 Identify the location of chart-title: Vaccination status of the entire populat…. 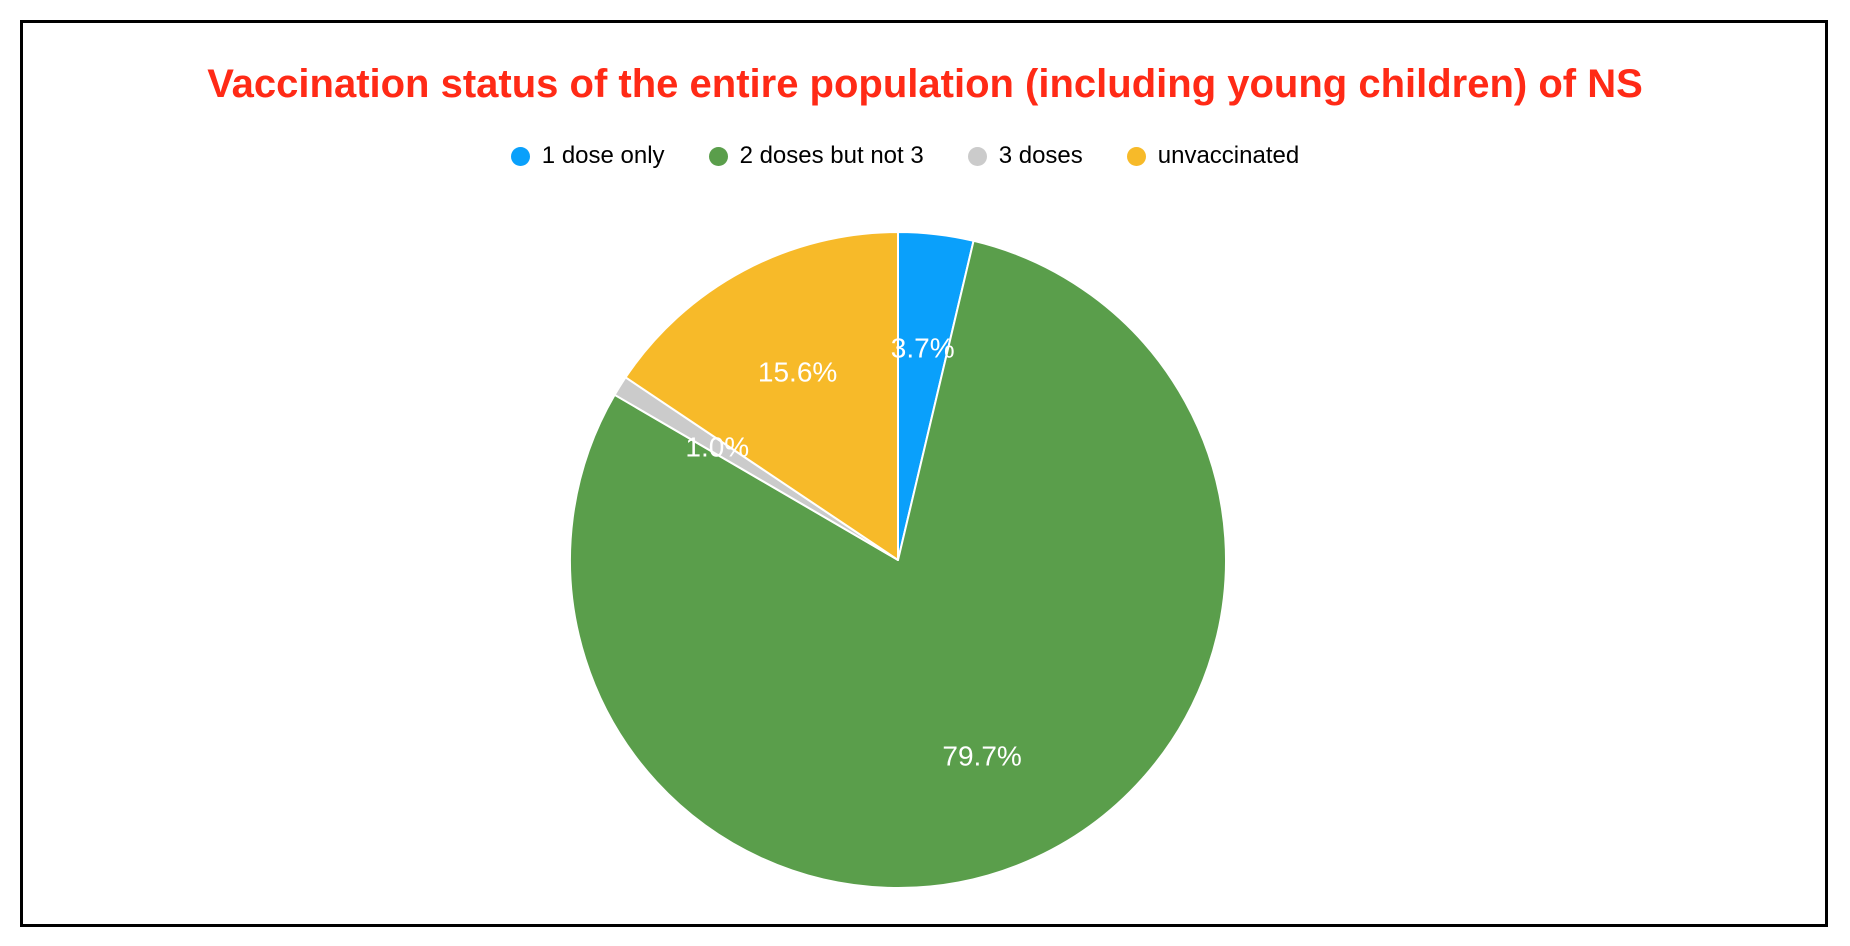
(925, 84).